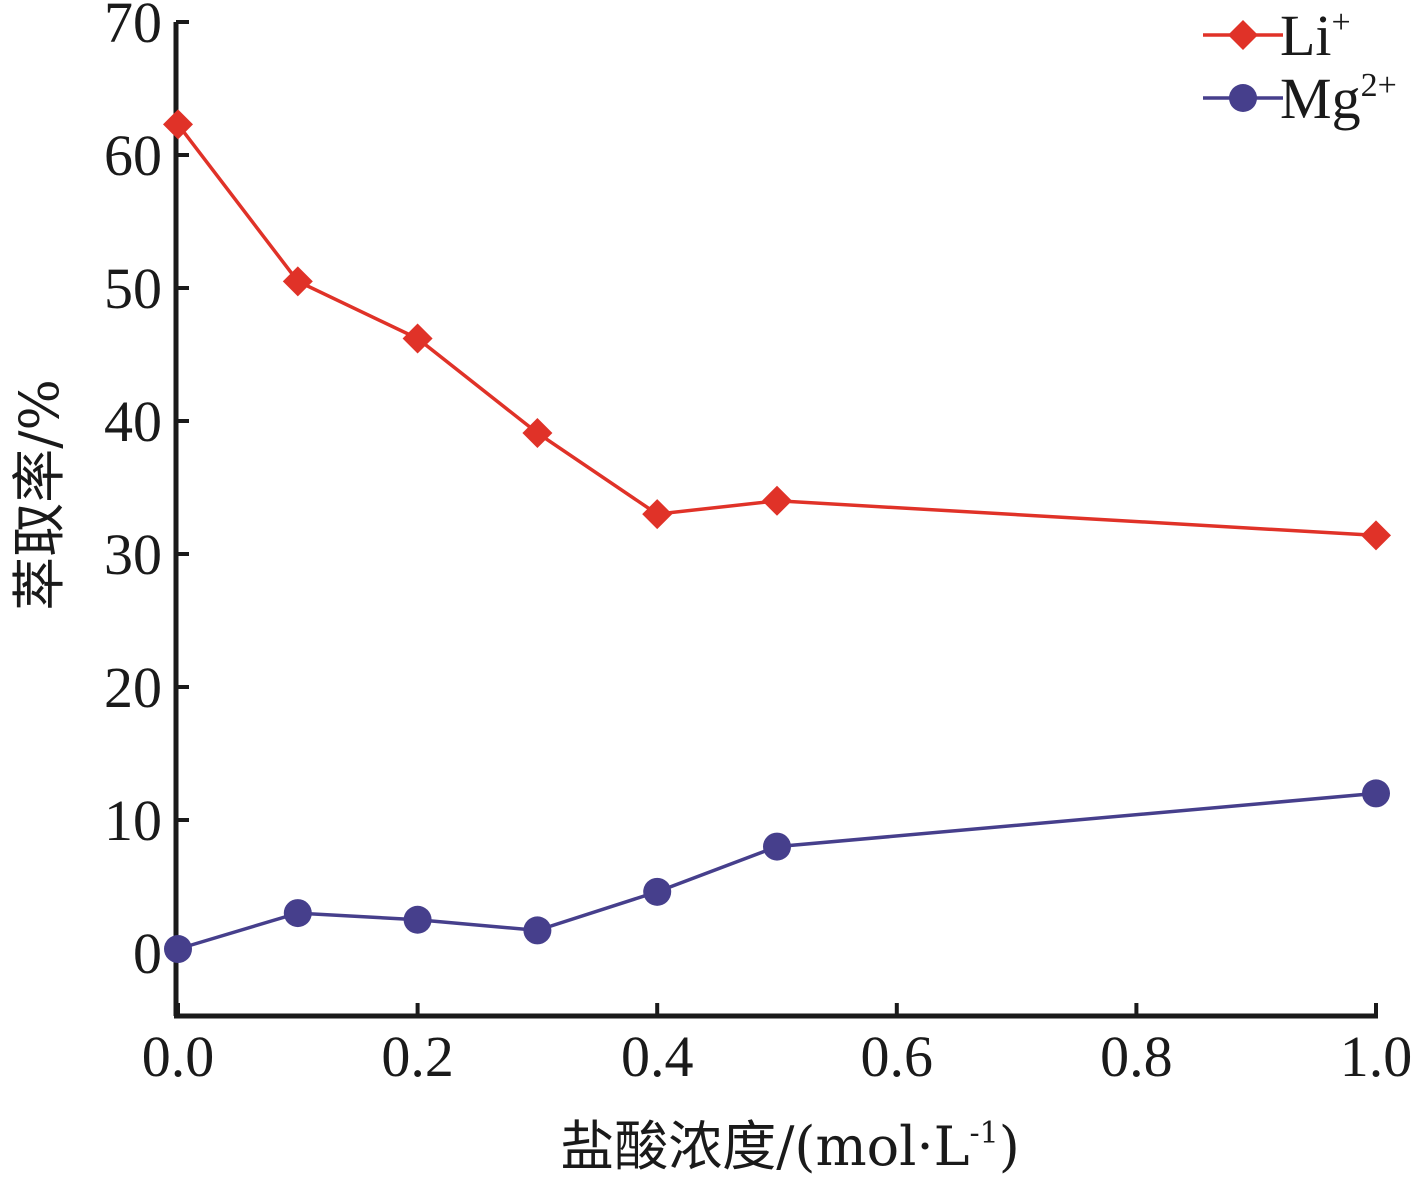  Describe the element at coordinates (897, 1056) in the screenshot. I see `x-tick-label: 0.6` at that location.